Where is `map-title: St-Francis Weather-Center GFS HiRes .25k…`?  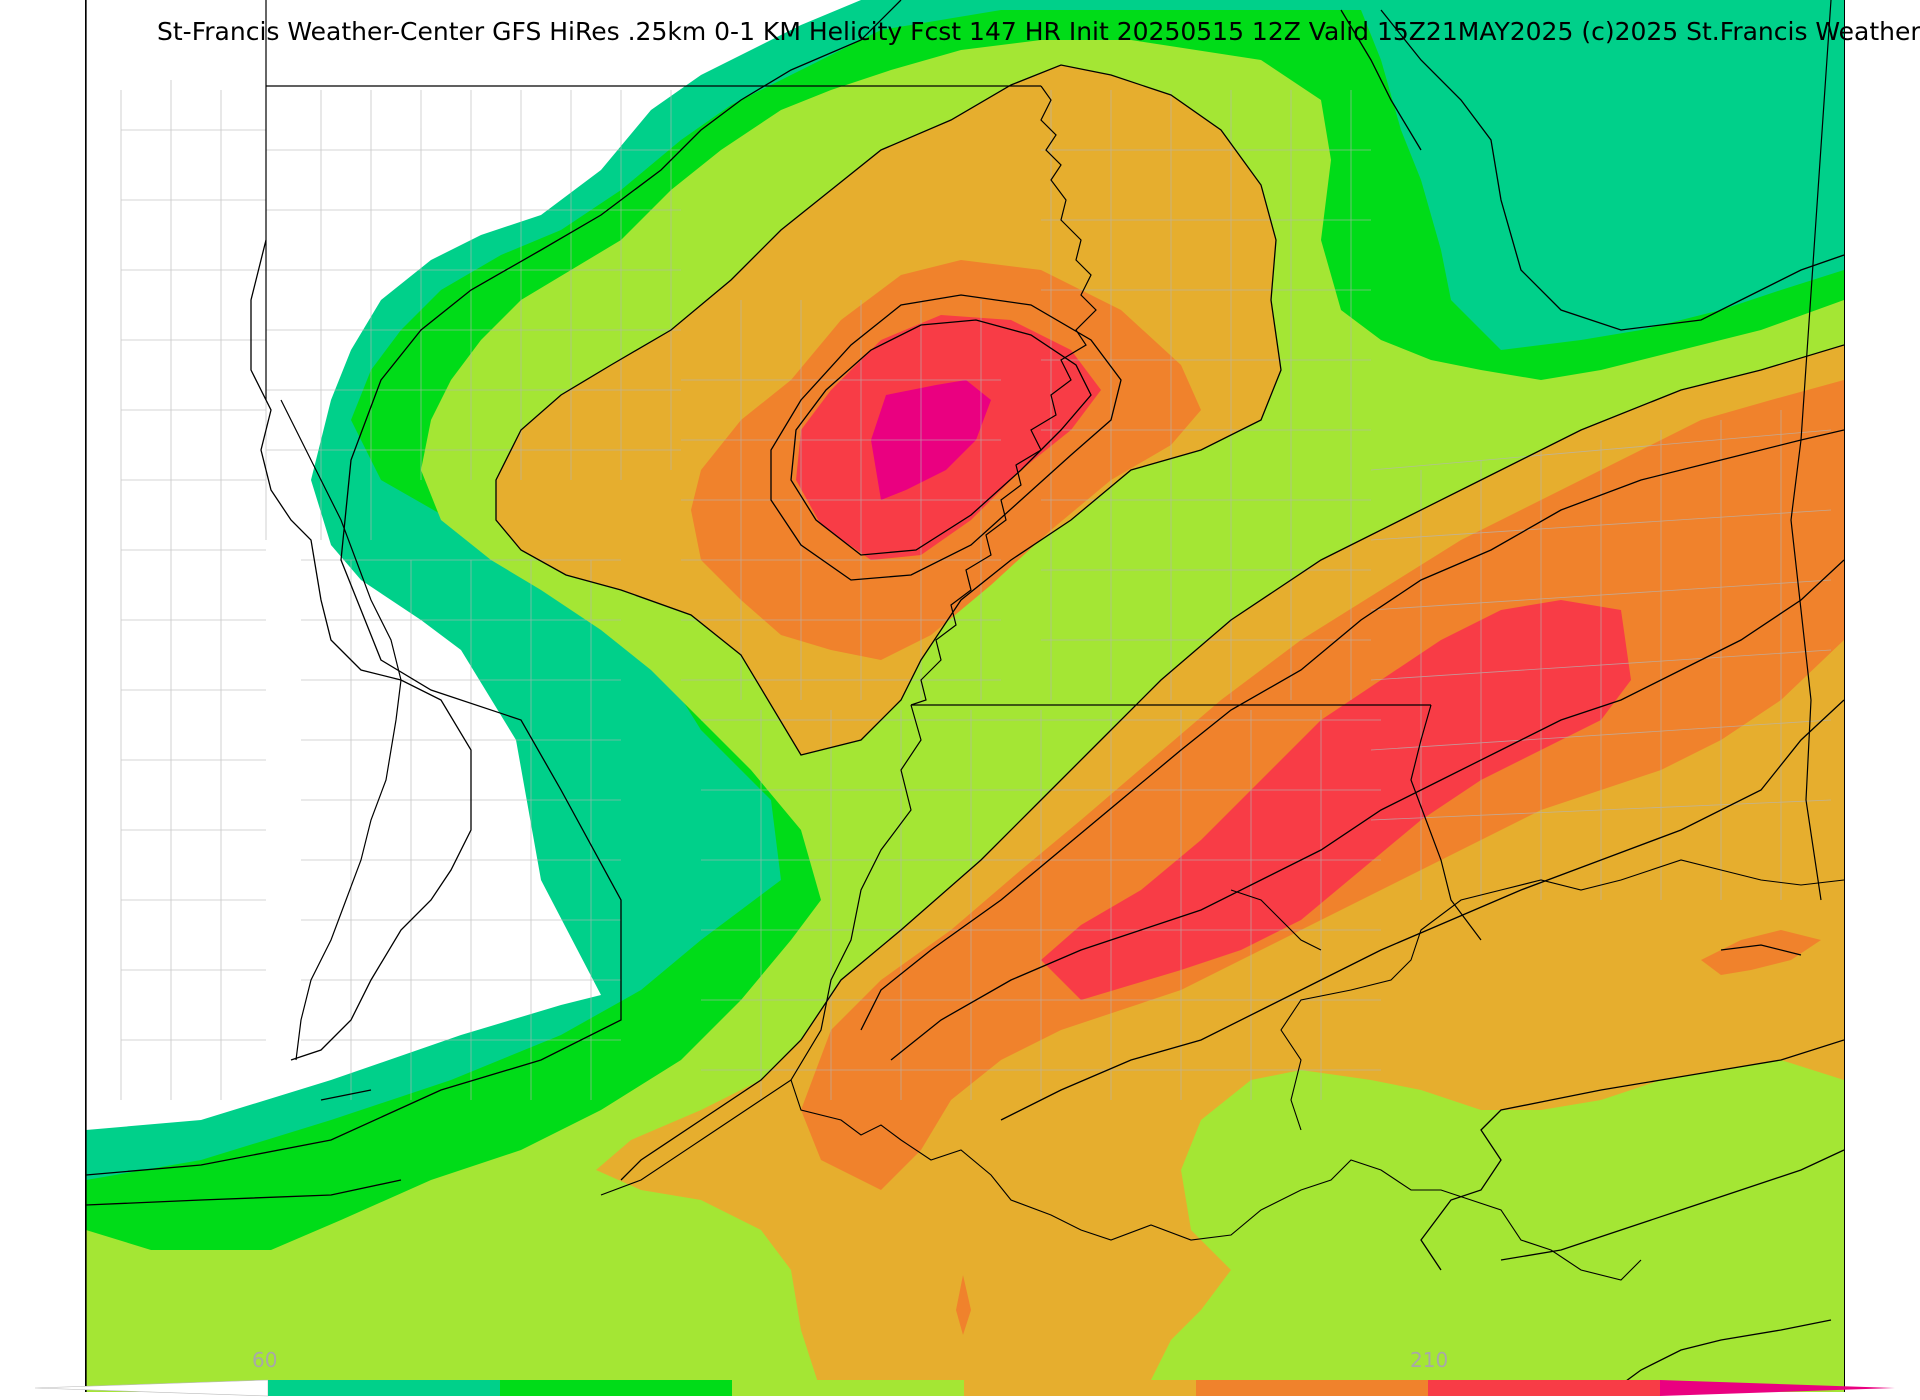
map-title: St-Francis Weather-Center GFS HiRes .25k… is located at coordinates (1038, 31).